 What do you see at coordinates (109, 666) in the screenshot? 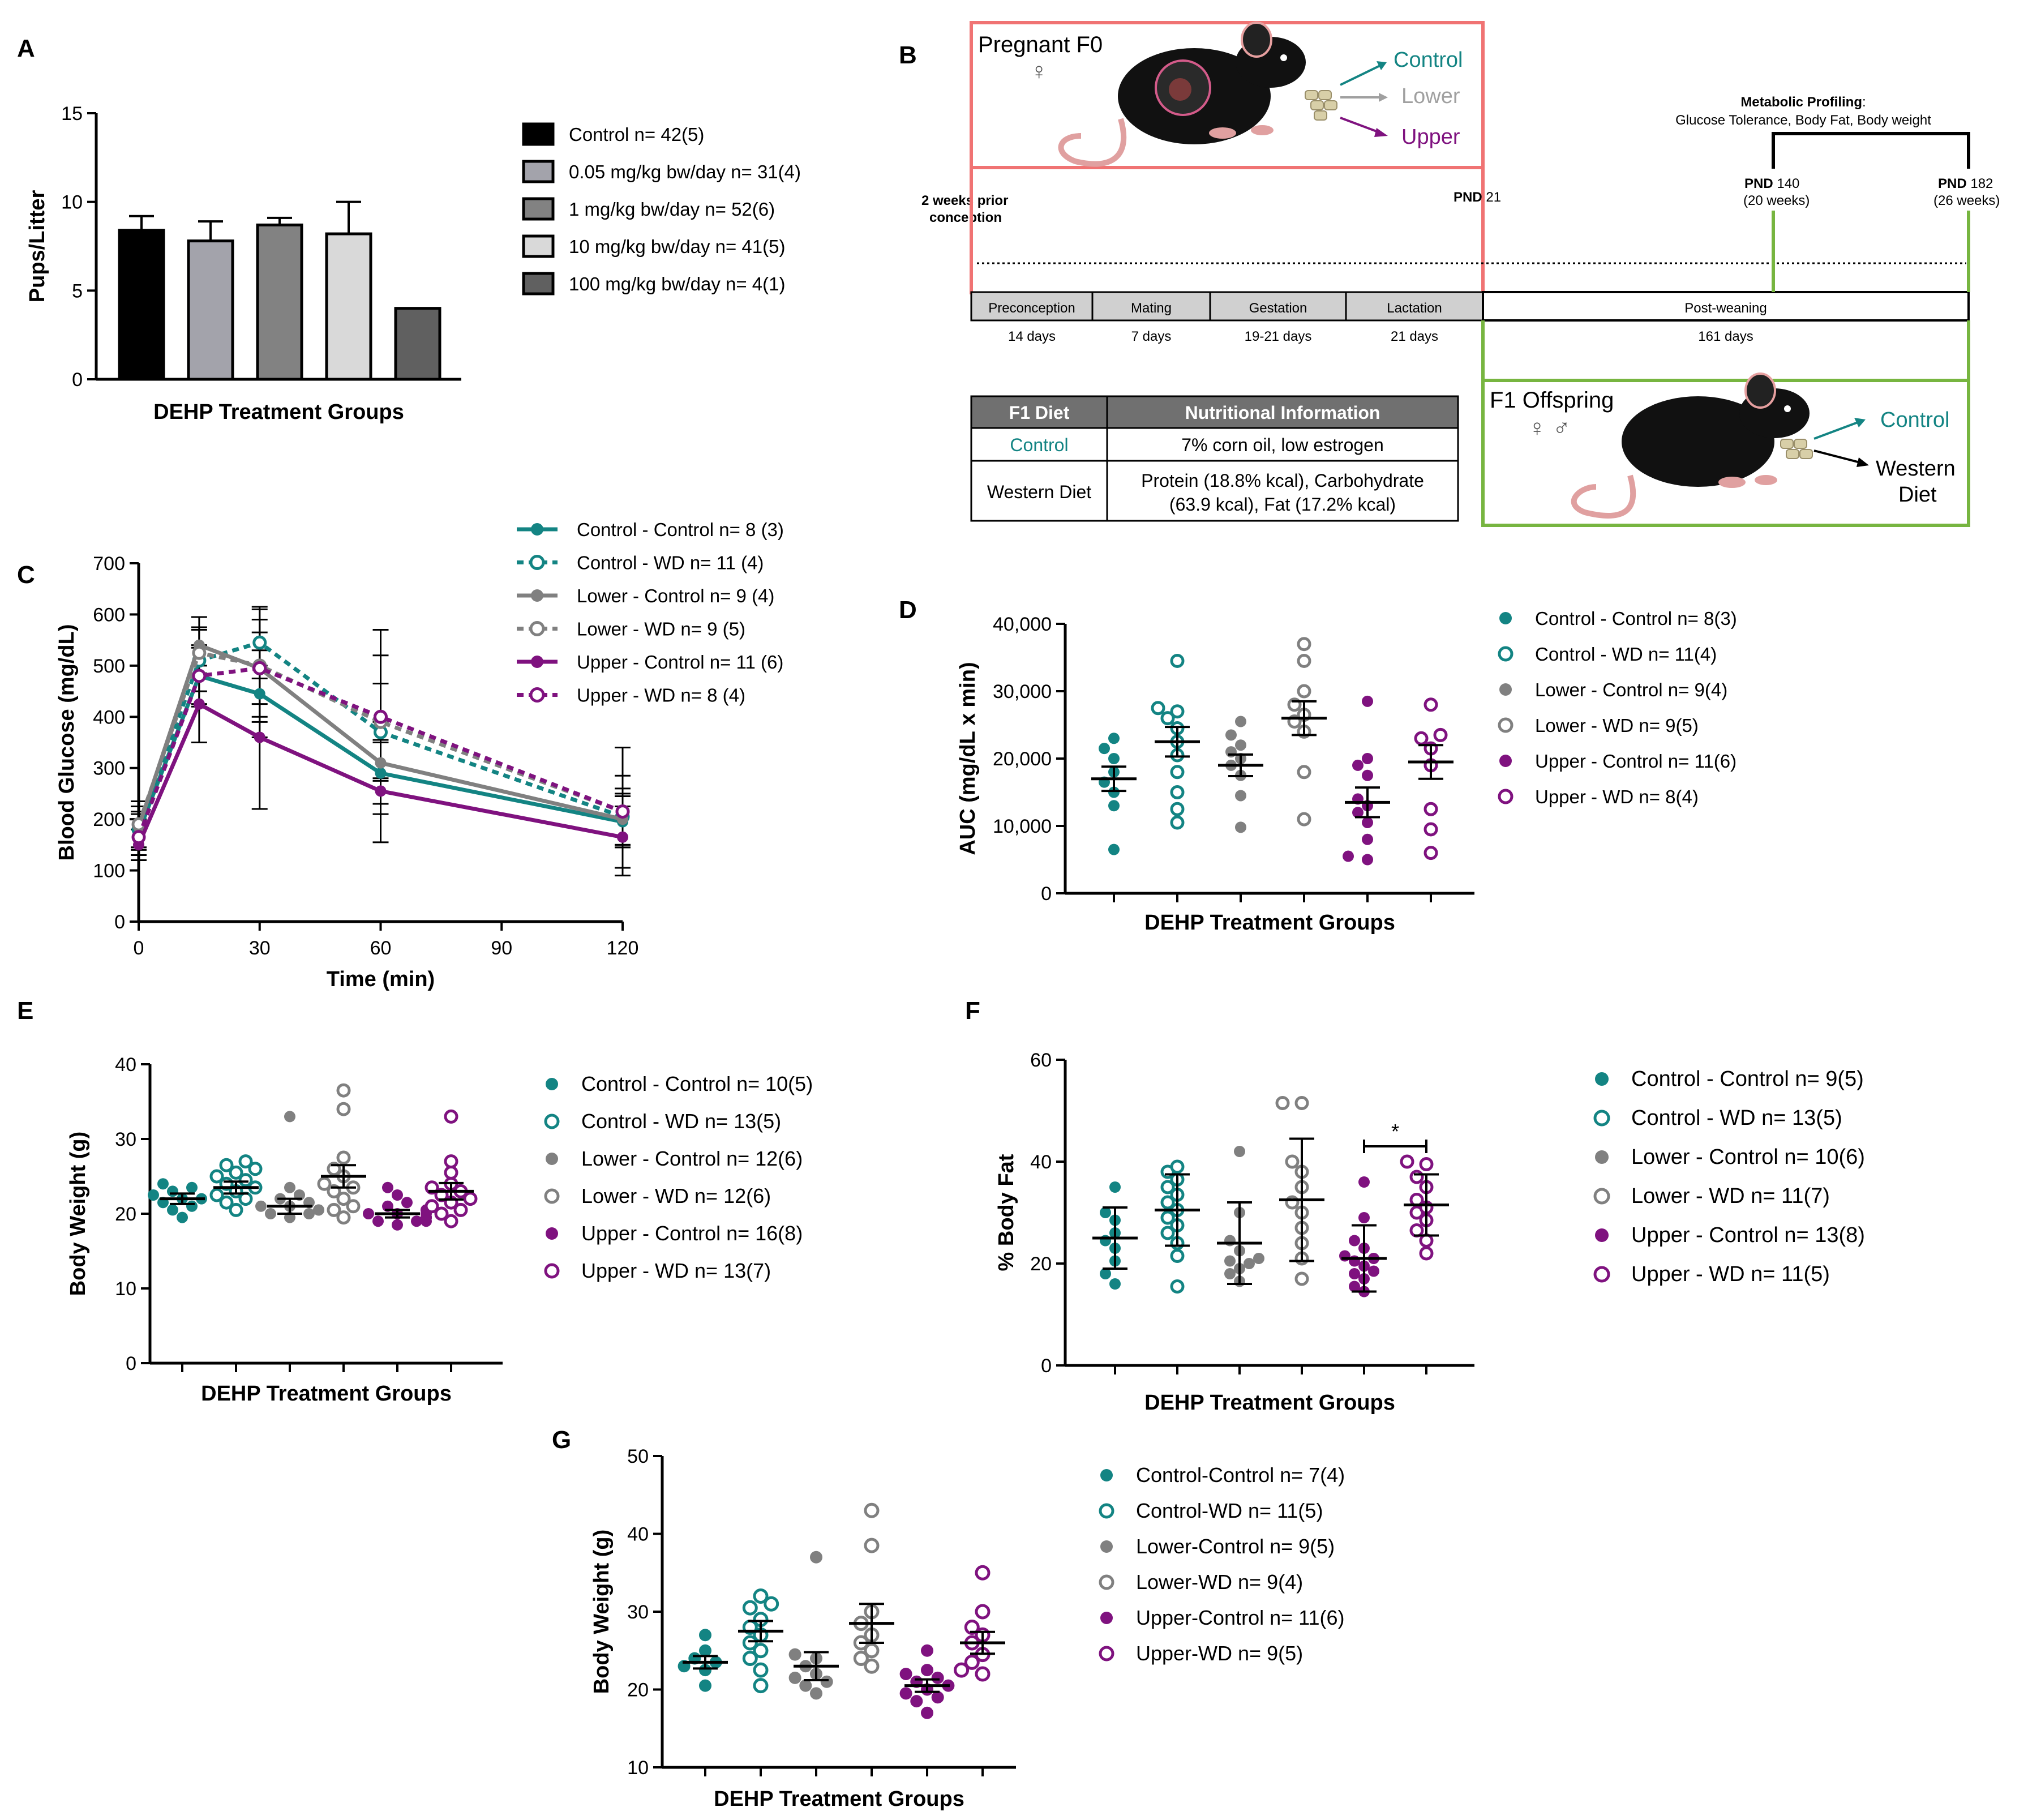
I see `y-tick-label: 500` at bounding box center [109, 666].